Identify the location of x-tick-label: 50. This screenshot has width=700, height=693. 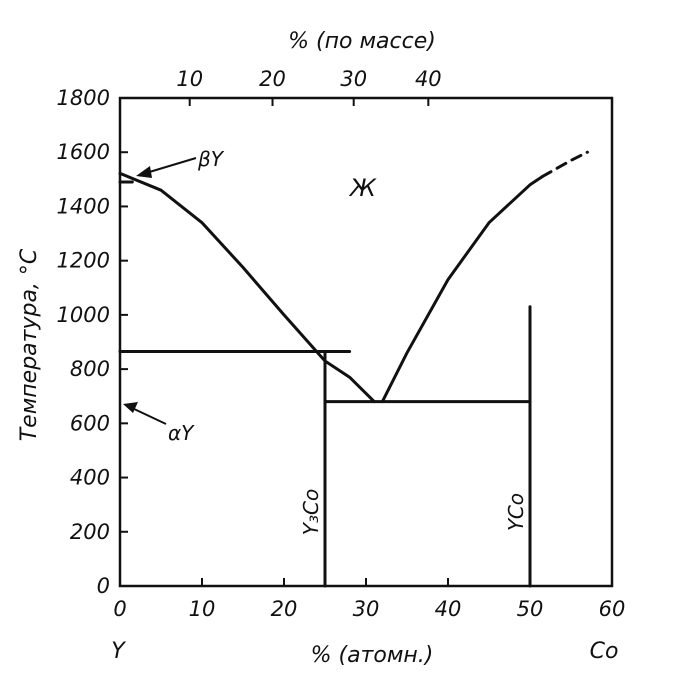
(530, 609).